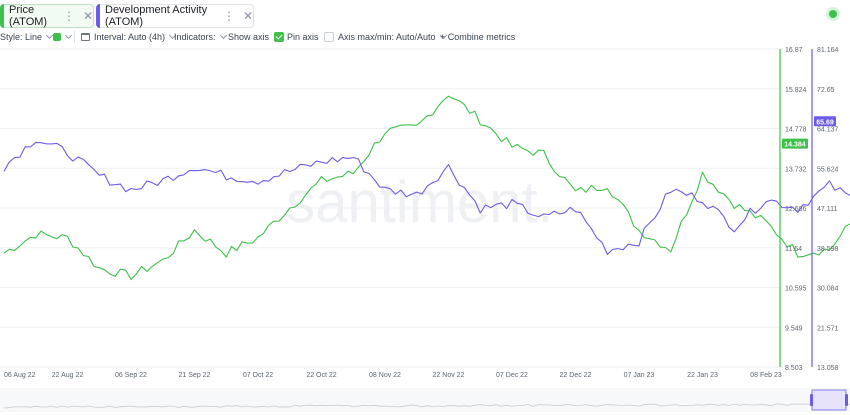 The width and height of the screenshot is (850, 415). Describe the element at coordinates (829, 400) in the screenshot. I see `navigator-selection-window` at that location.